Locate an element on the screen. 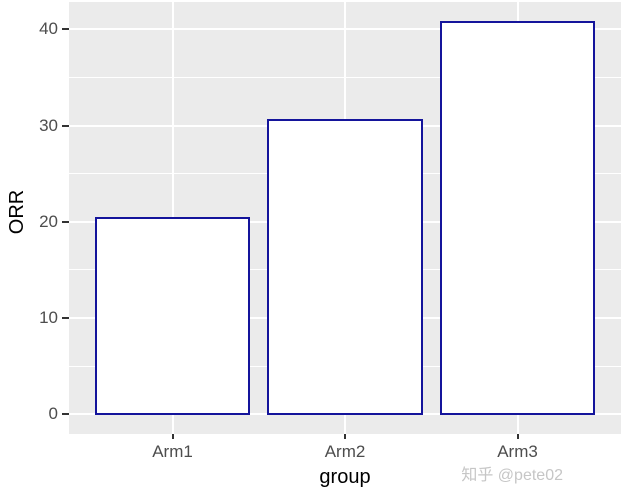  bar-arm2 is located at coordinates (345, 267).